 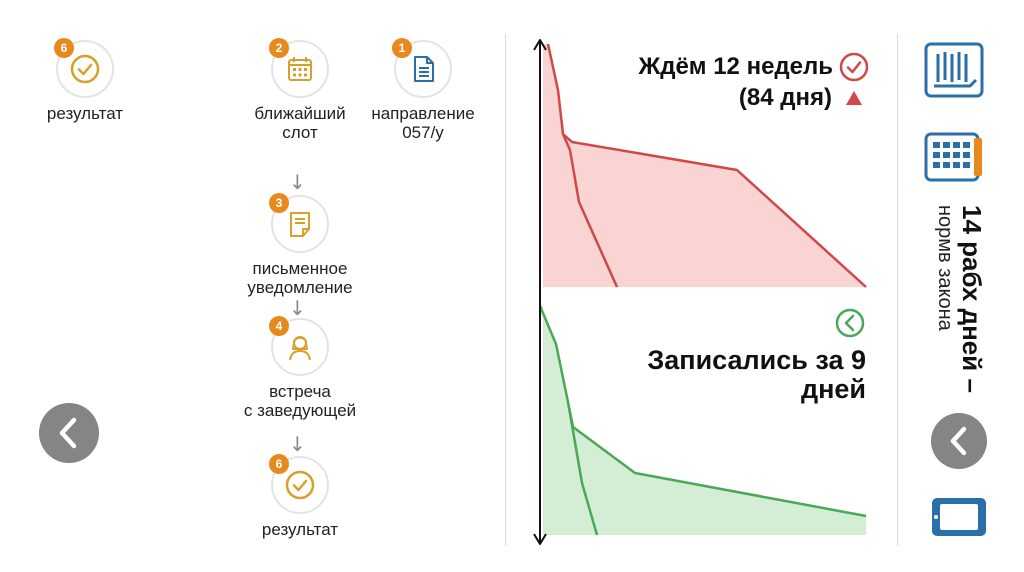 I want to click on tablet-button, so click(x=959, y=517).